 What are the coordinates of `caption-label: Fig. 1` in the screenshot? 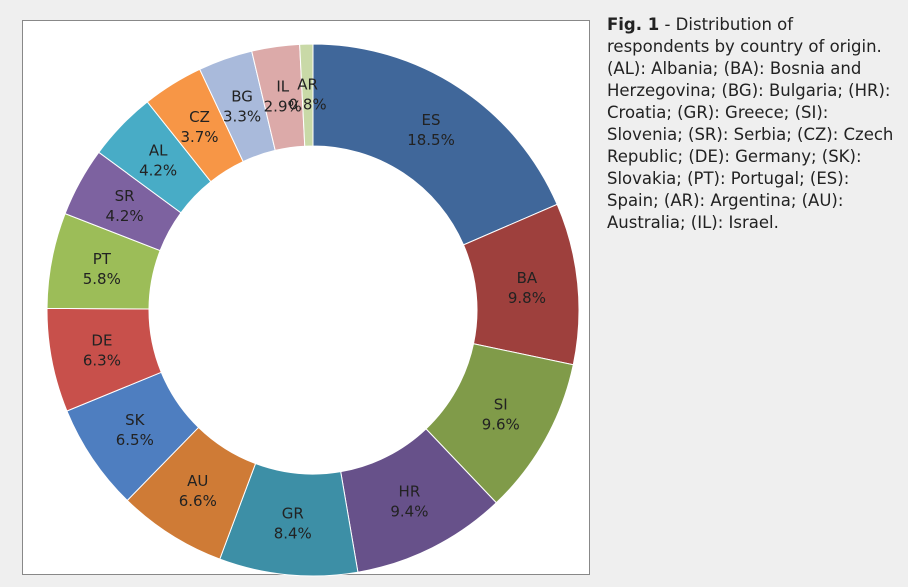 It's located at (633, 24).